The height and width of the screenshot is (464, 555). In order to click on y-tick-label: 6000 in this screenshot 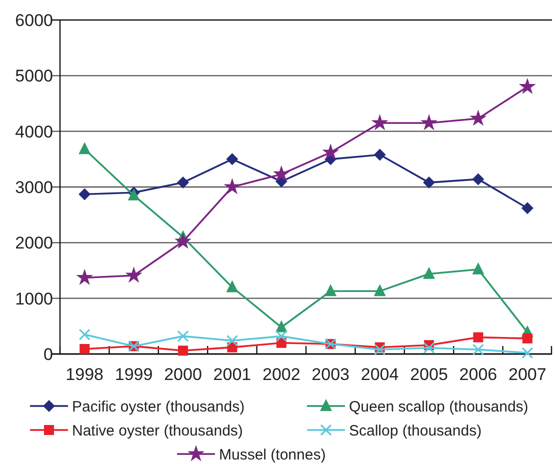, I will do `click(34, 20)`.